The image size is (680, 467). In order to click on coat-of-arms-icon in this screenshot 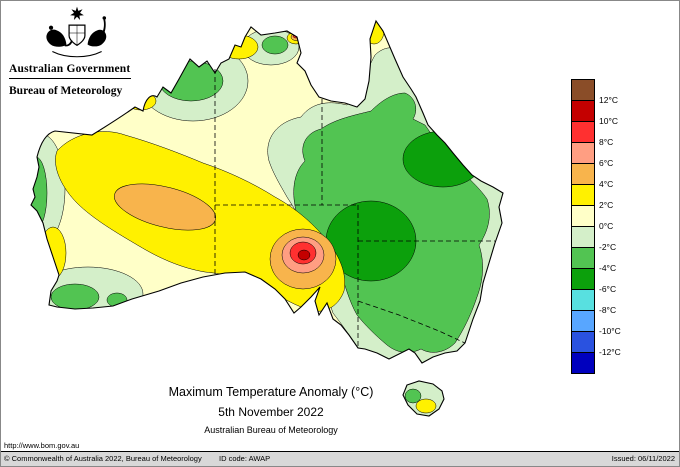, I will do `click(76, 32)`.